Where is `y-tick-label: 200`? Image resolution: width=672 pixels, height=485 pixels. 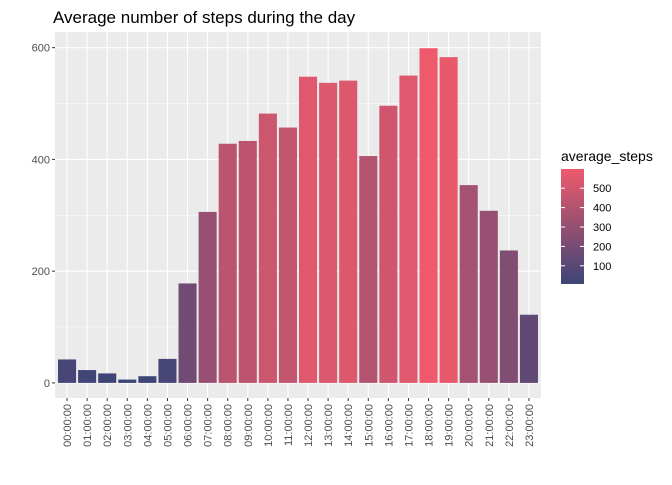 y-tick-label: 200 is located at coordinates (41, 272).